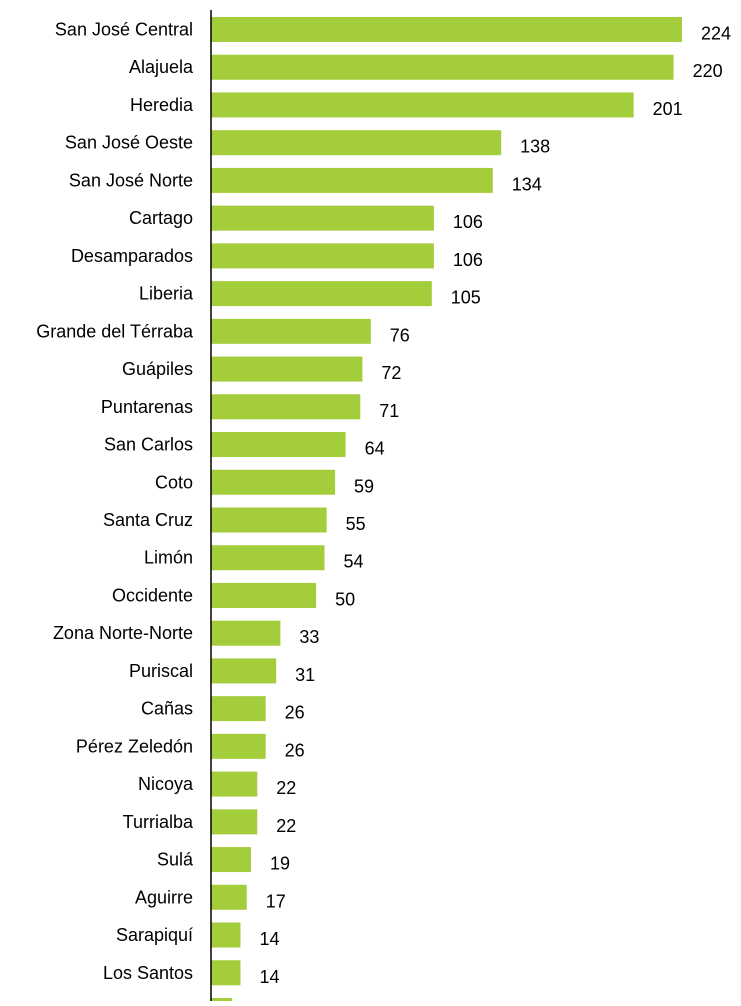 This screenshot has width=741, height=1006. What do you see at coordinates (148, 973) in the screenshot?
I see `category-label: Los Santos` at bounding box center [148, 973].